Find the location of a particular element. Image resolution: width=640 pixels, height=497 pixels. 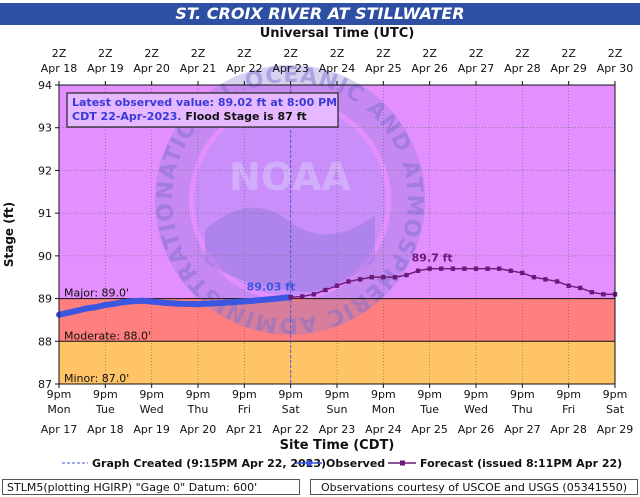

watermark-wave is located at coordinates (290, 249).